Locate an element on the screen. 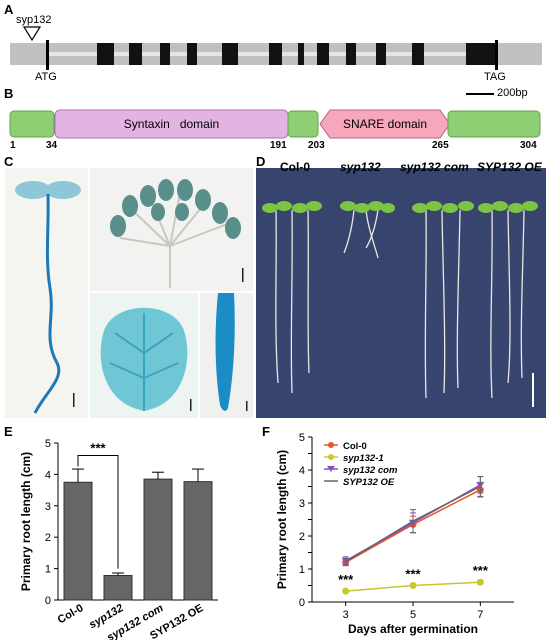  panel-label-e: E is located at coordinates (8, 431).